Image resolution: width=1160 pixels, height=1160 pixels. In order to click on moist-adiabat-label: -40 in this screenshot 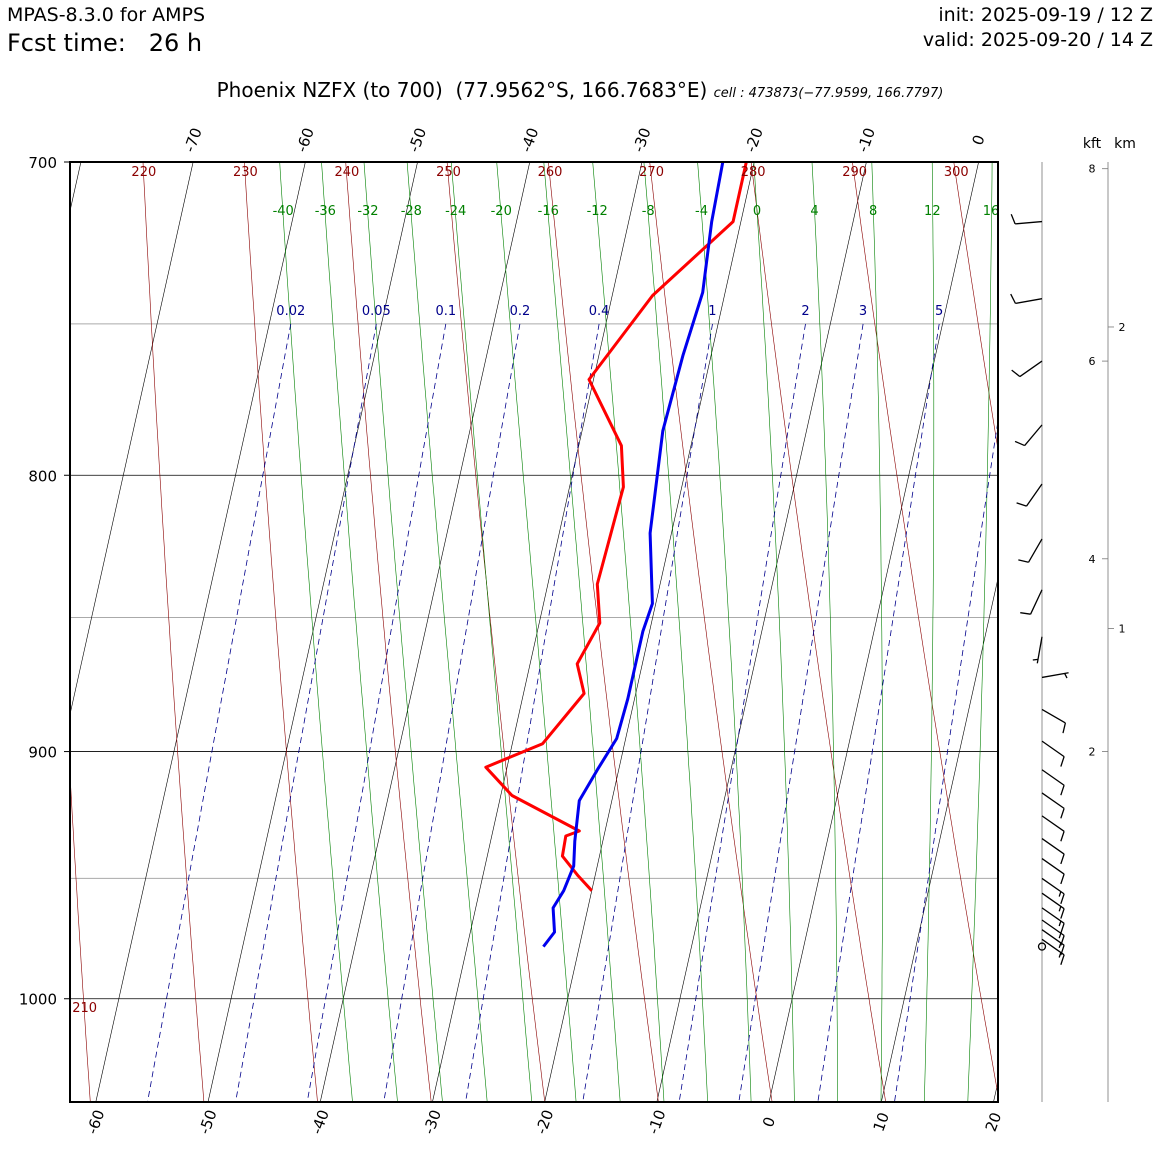, I will do `click(283, 211)`.